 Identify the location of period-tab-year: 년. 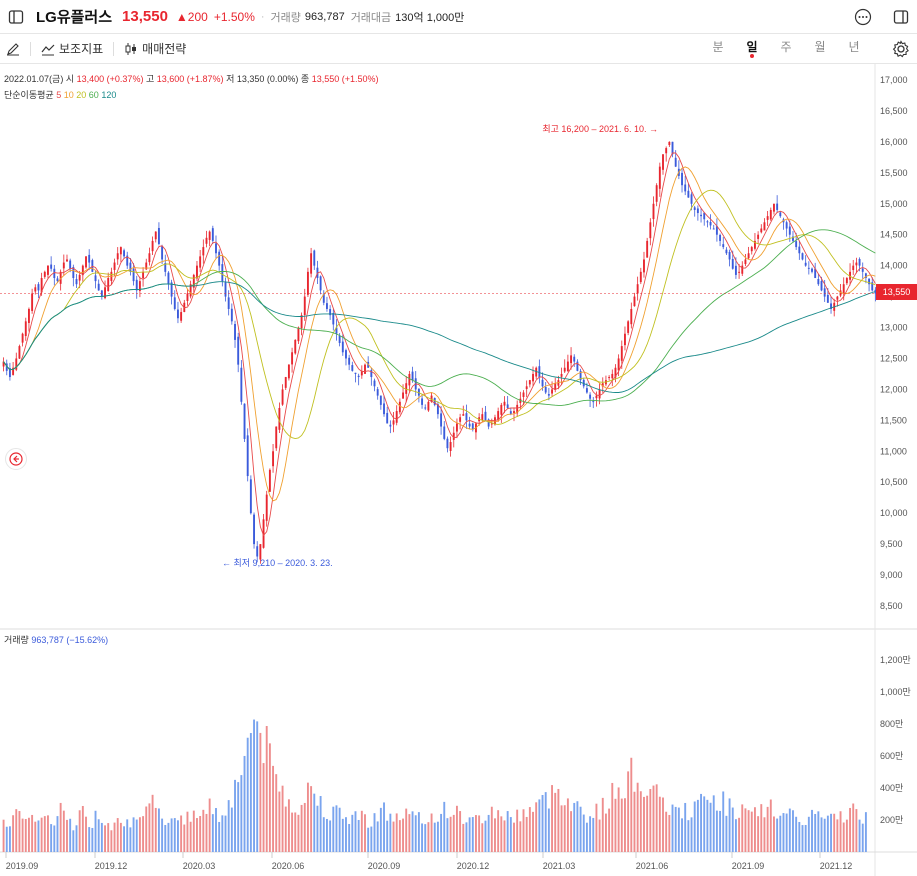
(854, 47).